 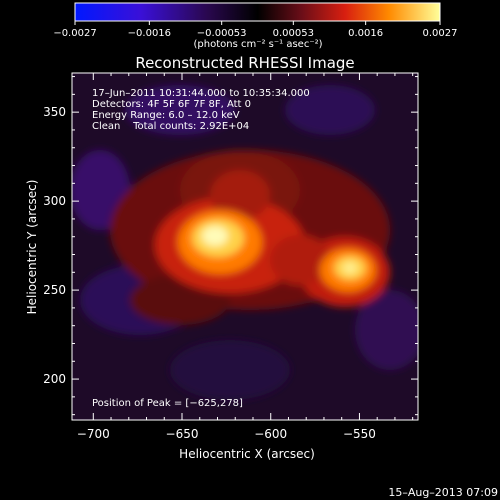 What do you see at coordinates (443, 492) in the screenshot?
I see `footer-timestamp: 15–Aug–2013 07:09` at bounding box center [443, 492].